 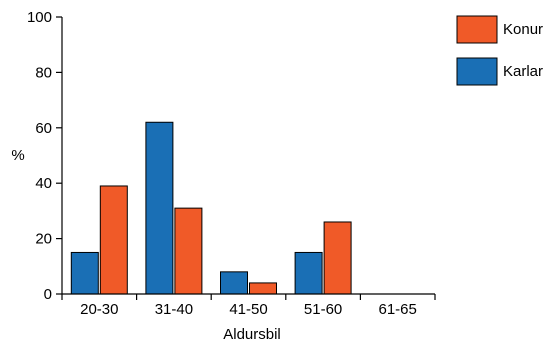 What do you see at coordinates (248, 309) in the screenshot?
I see `x-tick-label-41-50: 41-50` at bounding box center [248, 309].